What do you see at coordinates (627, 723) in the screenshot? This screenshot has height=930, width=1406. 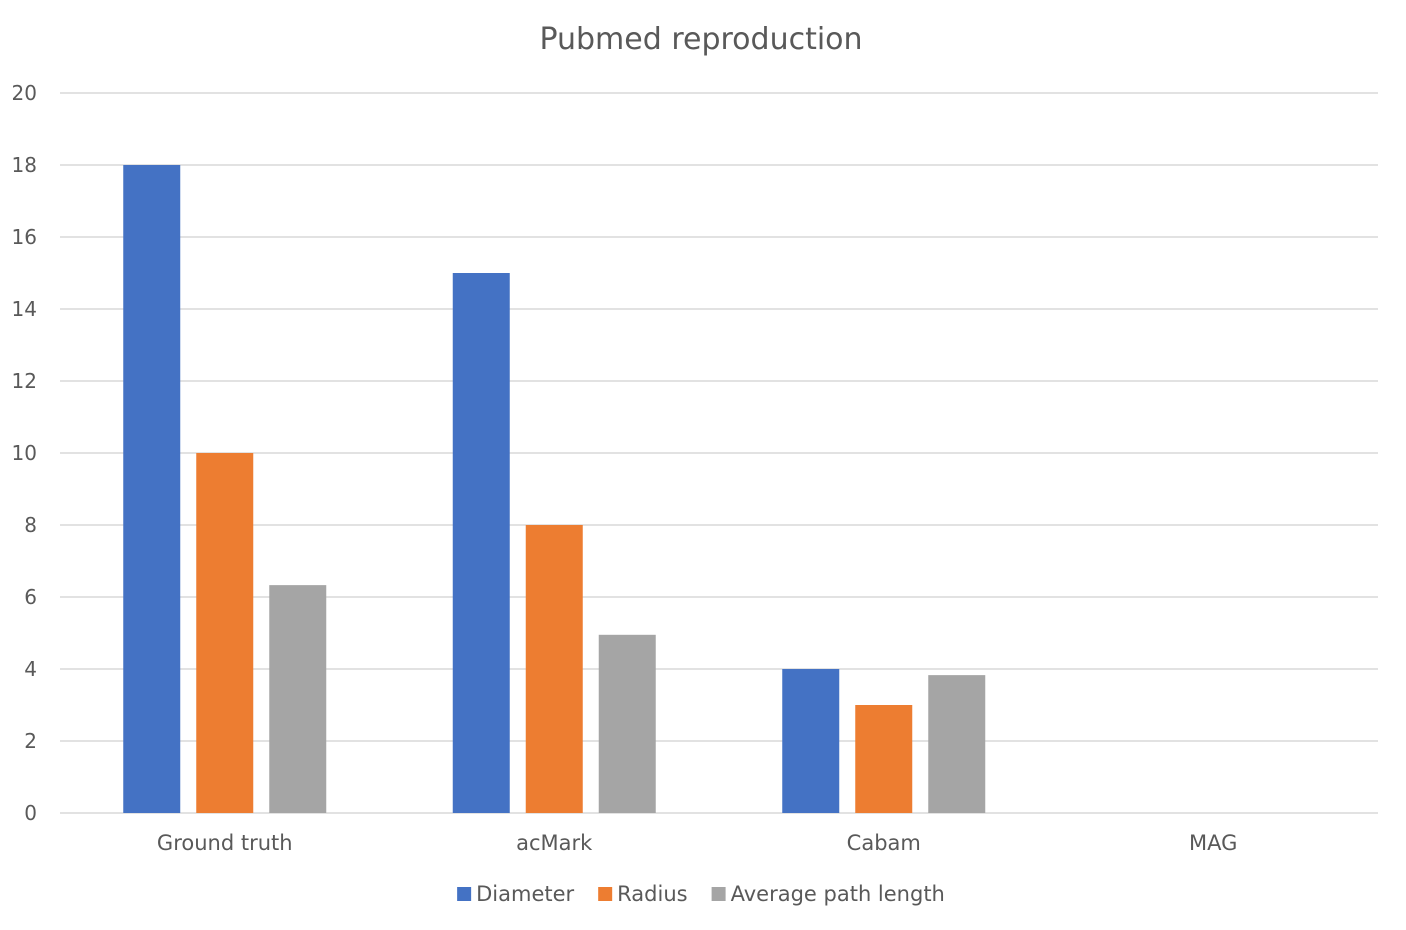 I see `bar-average-path-length-acmark` at bounding box center [627, 723].